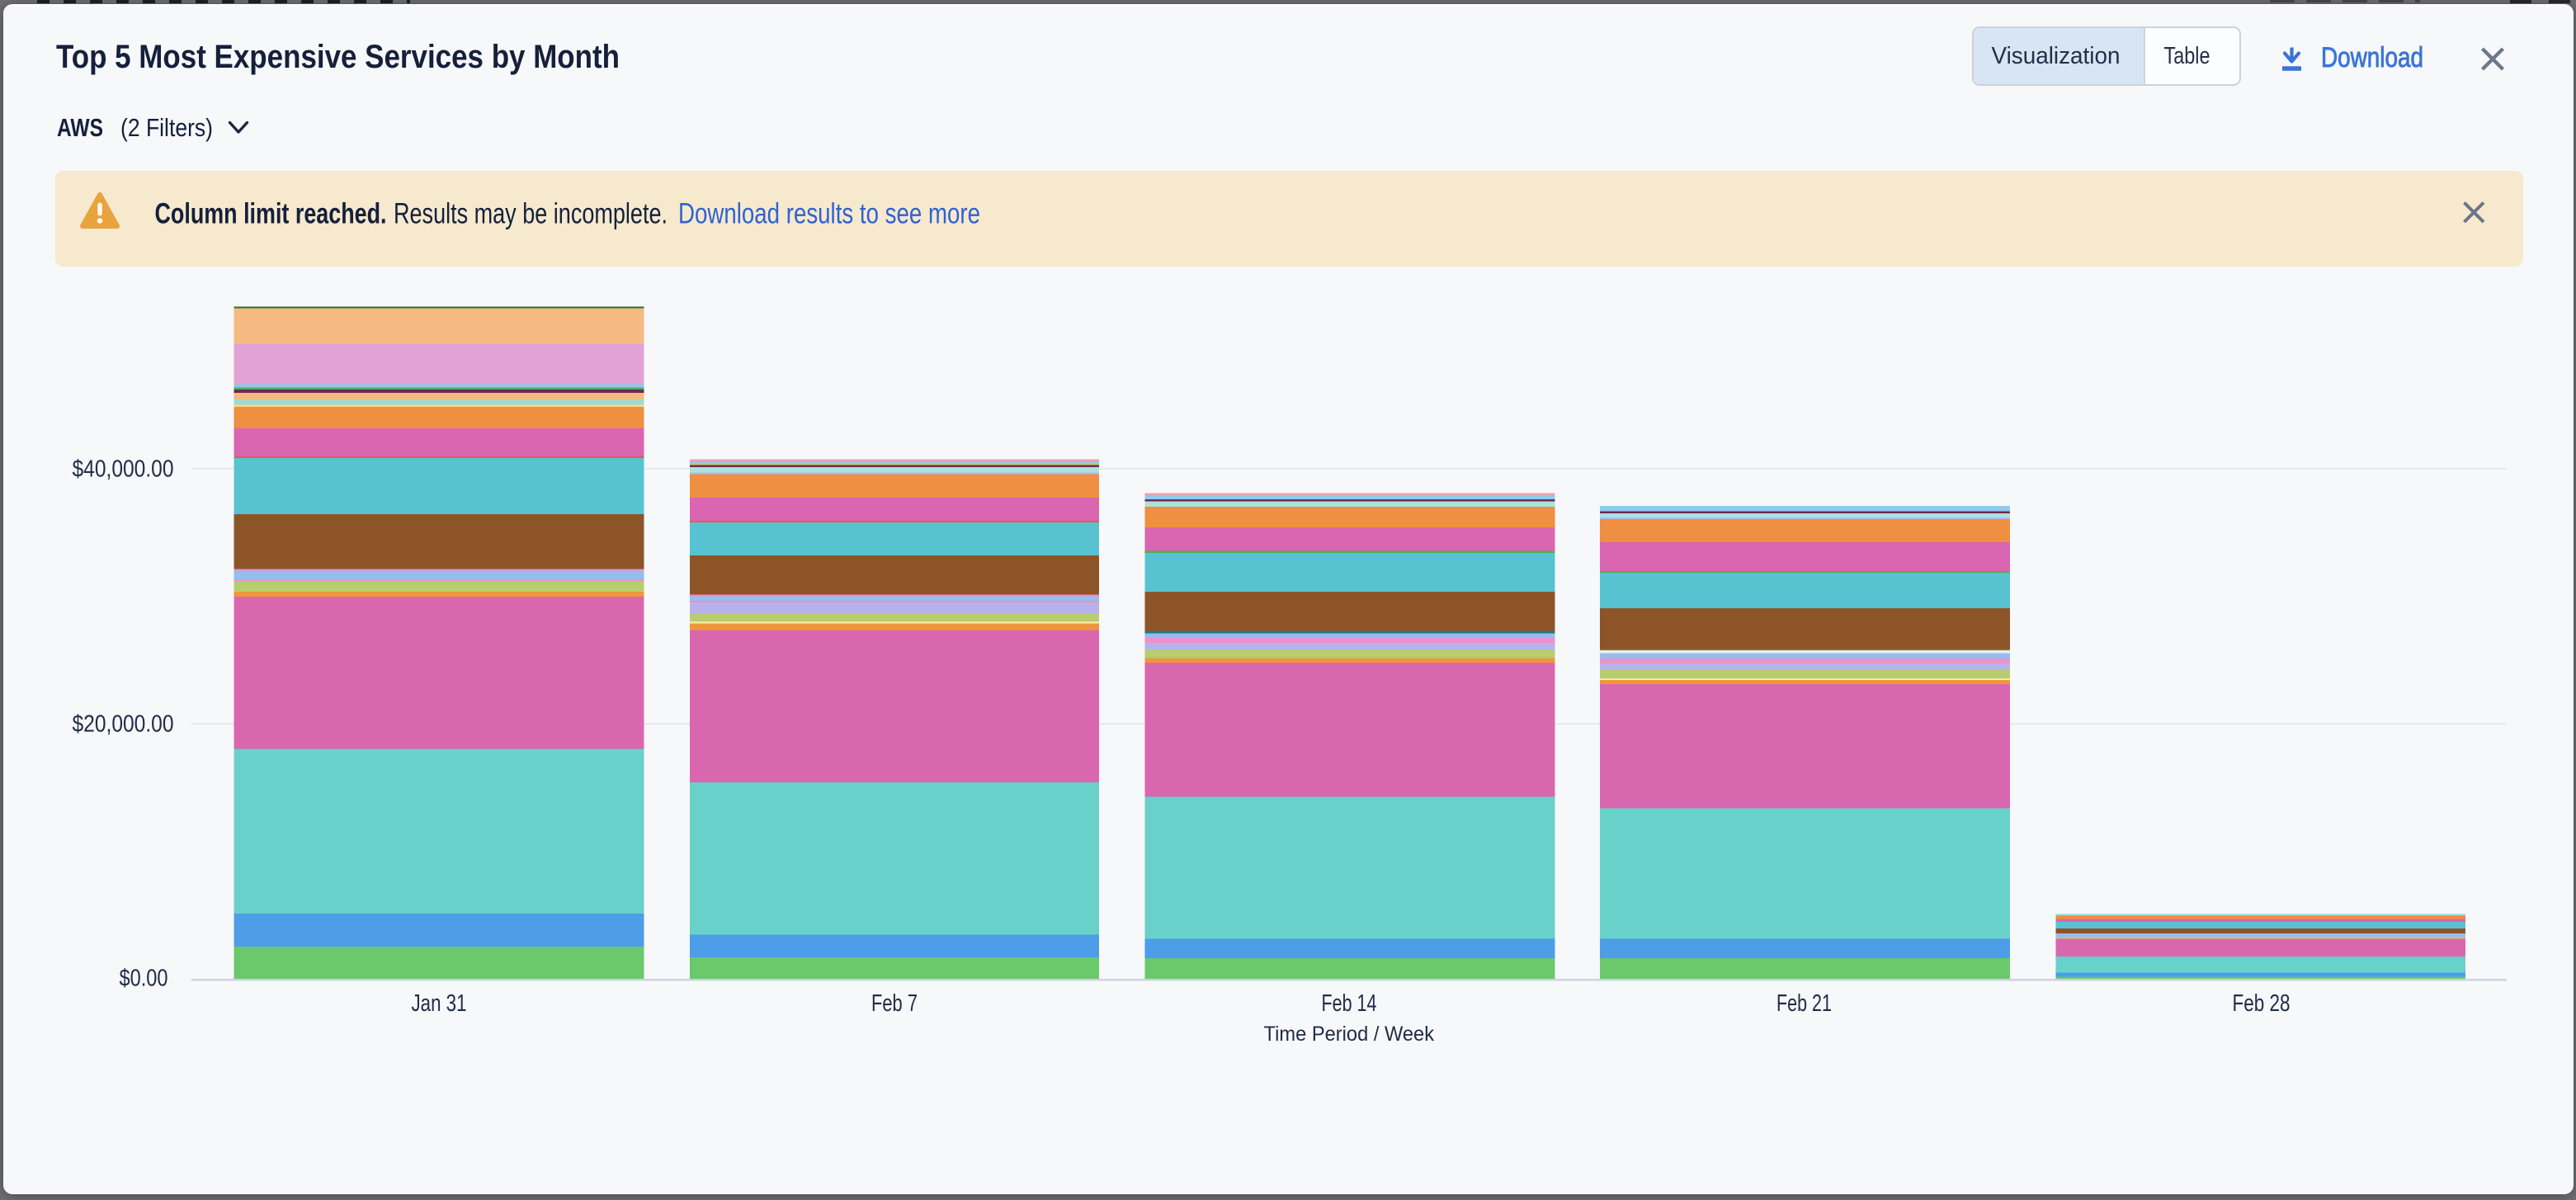 The height and width of the screenshot is (1200, 2576). What do you see at coordinates (894, 1003) in the screenshot?
I see `svg-text: Feb 7` at bounding box center [894, 1003].